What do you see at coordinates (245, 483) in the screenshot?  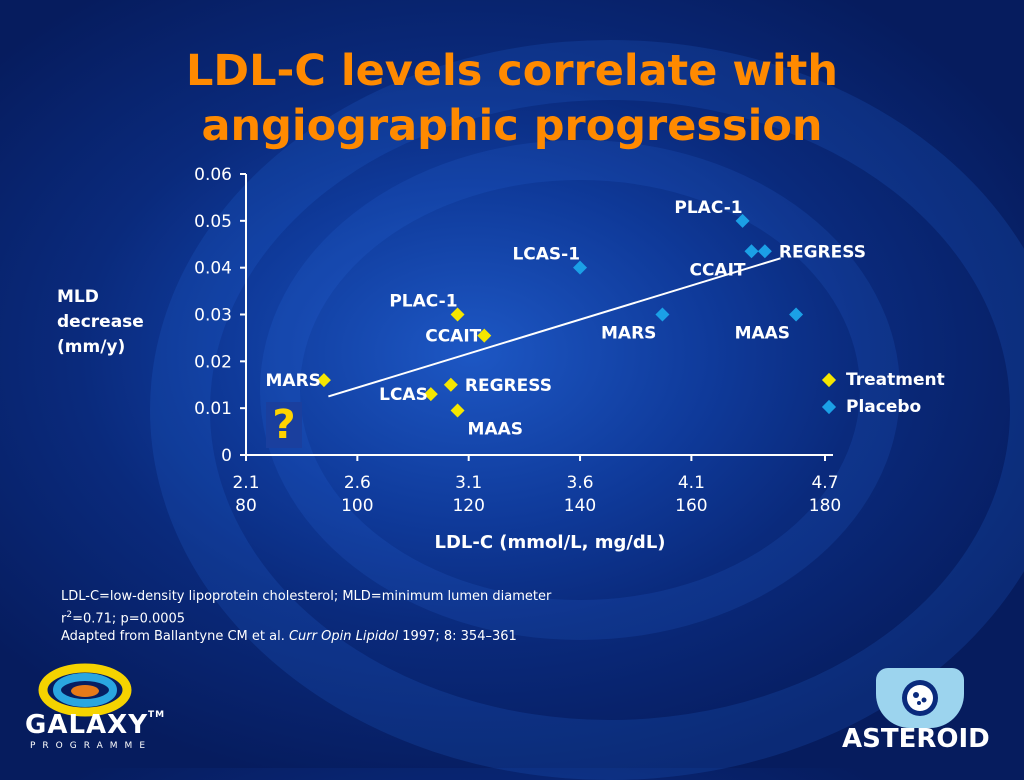 I see `x-tick-label-mmol: 2.1` at bounding box center [245, 483].